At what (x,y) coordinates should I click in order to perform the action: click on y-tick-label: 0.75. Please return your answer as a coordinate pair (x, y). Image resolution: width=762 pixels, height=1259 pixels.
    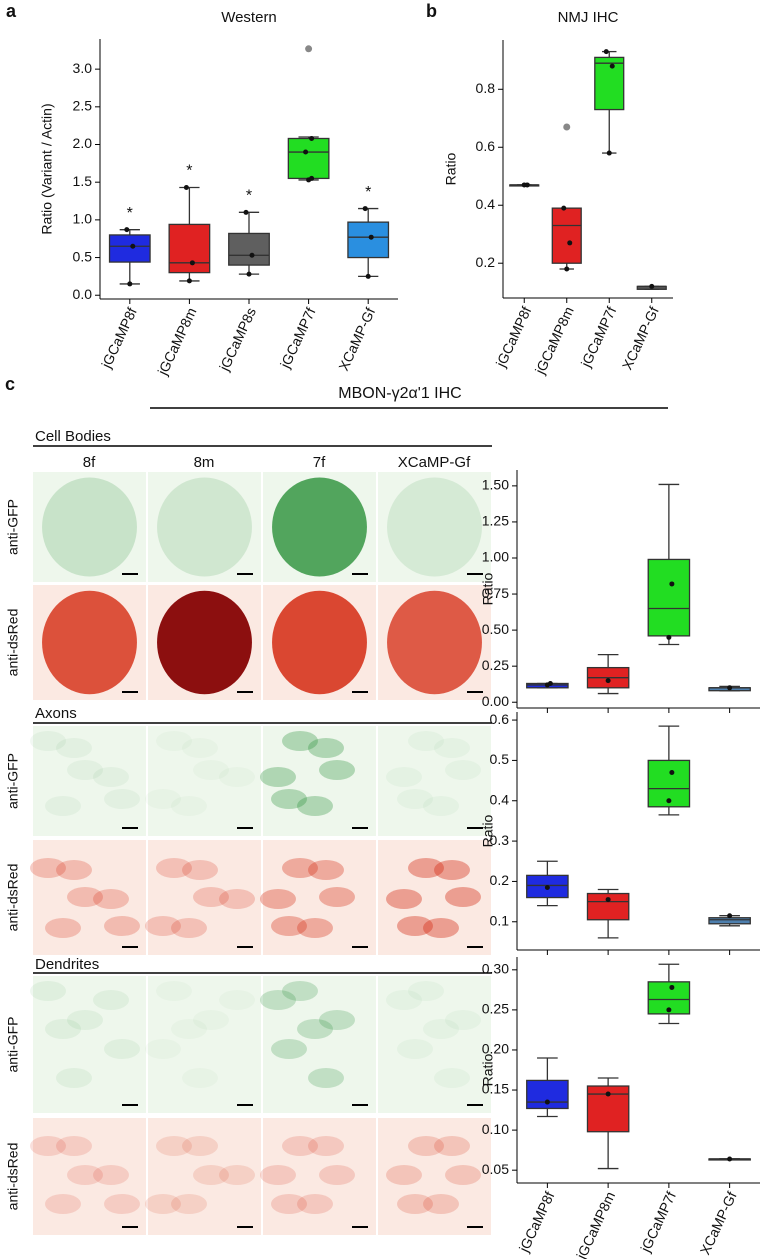
    Looking at the image, I should click on (495, 593).